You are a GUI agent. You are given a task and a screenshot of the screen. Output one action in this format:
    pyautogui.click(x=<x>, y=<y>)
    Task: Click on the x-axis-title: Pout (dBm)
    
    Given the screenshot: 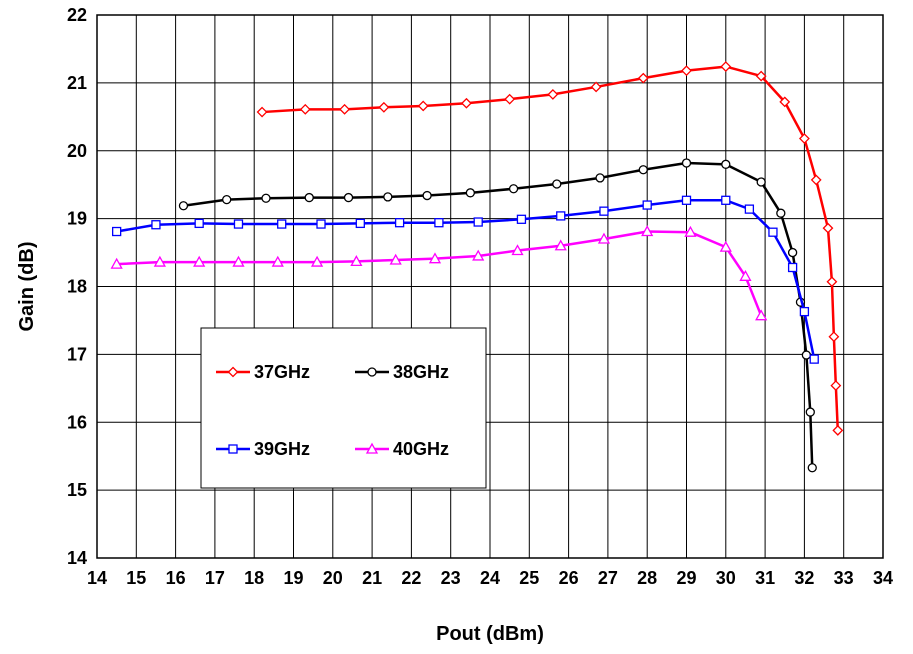 What is the action you would take?
    pyautogui.click(x=490, y=634)
    